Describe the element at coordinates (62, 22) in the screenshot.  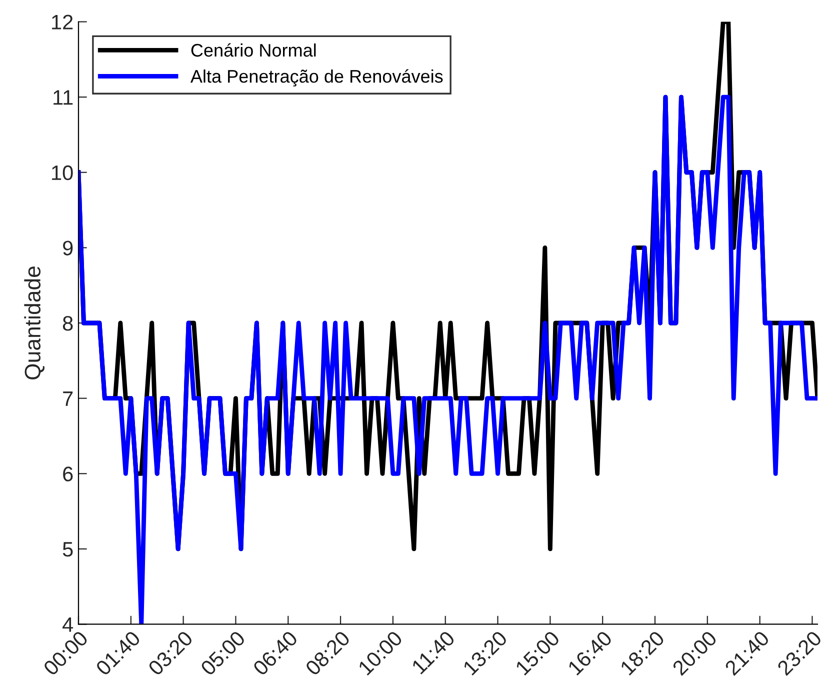
I see `y-tick-label: 12` at that location.